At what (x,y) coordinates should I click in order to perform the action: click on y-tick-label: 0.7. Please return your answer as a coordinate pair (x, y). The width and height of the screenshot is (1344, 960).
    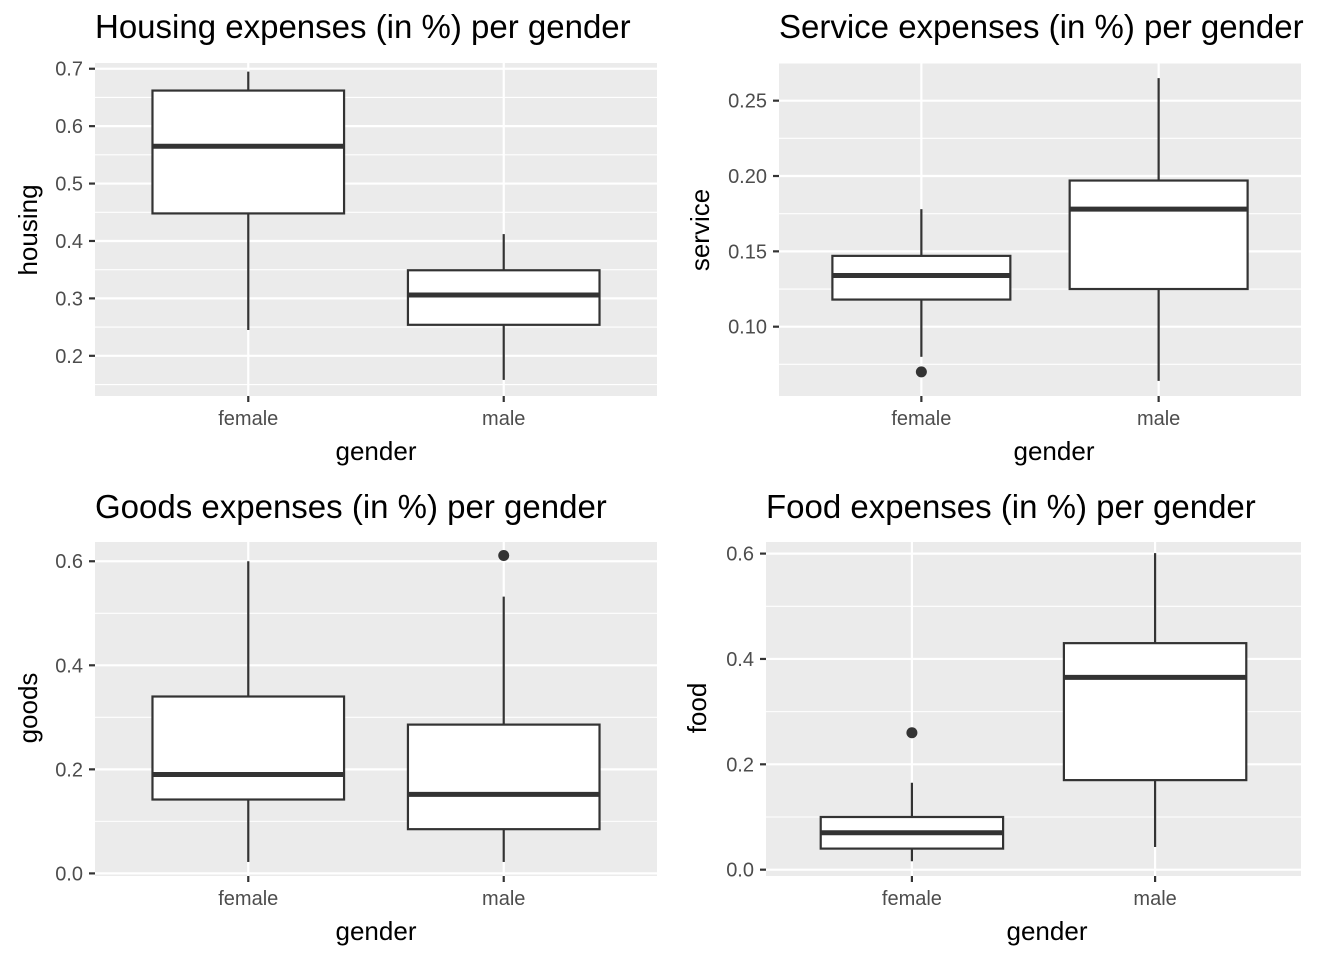
    Looking at the image, I should click on (69, 70).